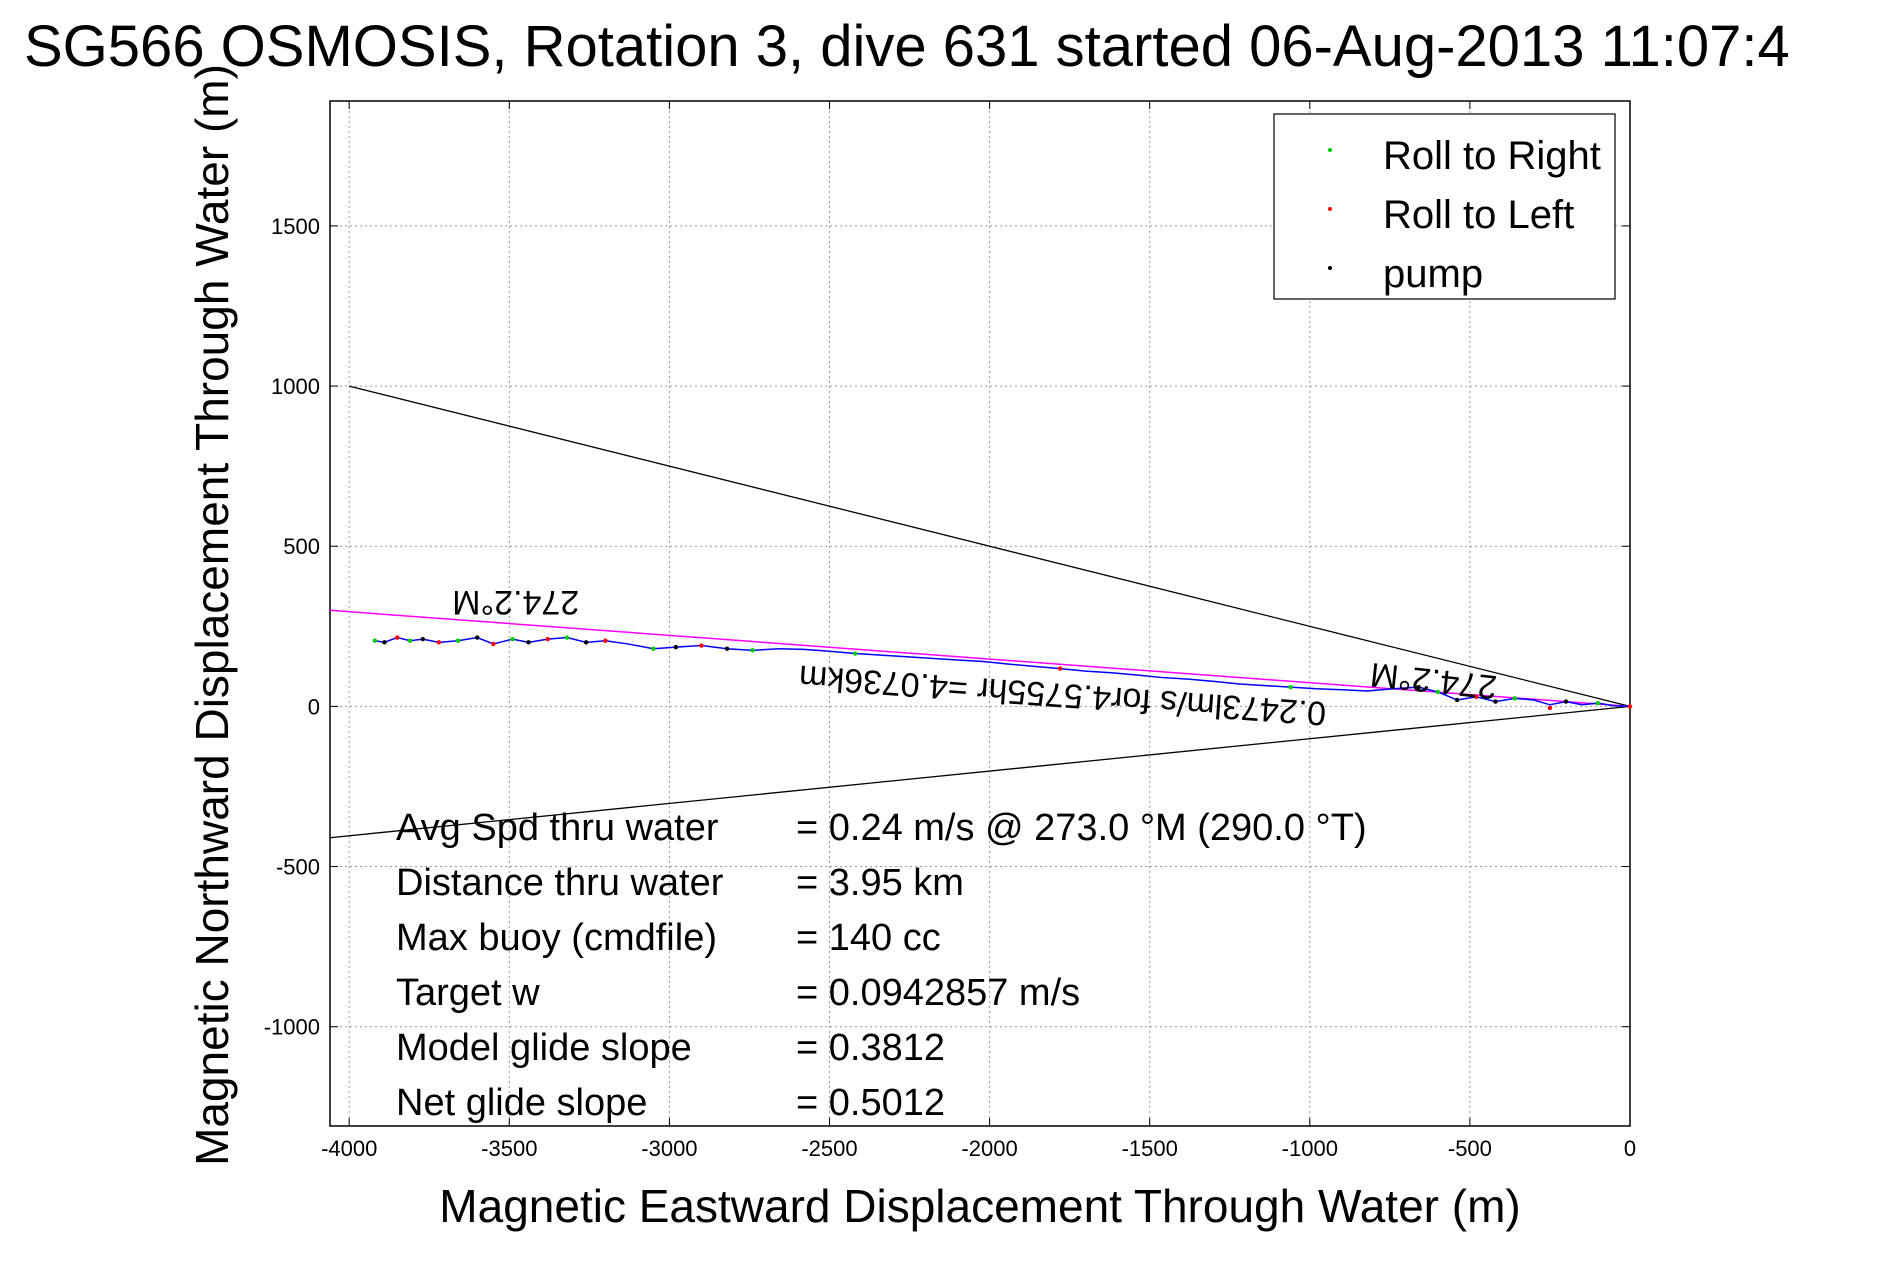 This screenshot has height=1262, width=1891. What do you see at coordinates (1470, 1148) in the screenshot?
I see `x-tick-label: -500` at bounding box center [1470, 1148].